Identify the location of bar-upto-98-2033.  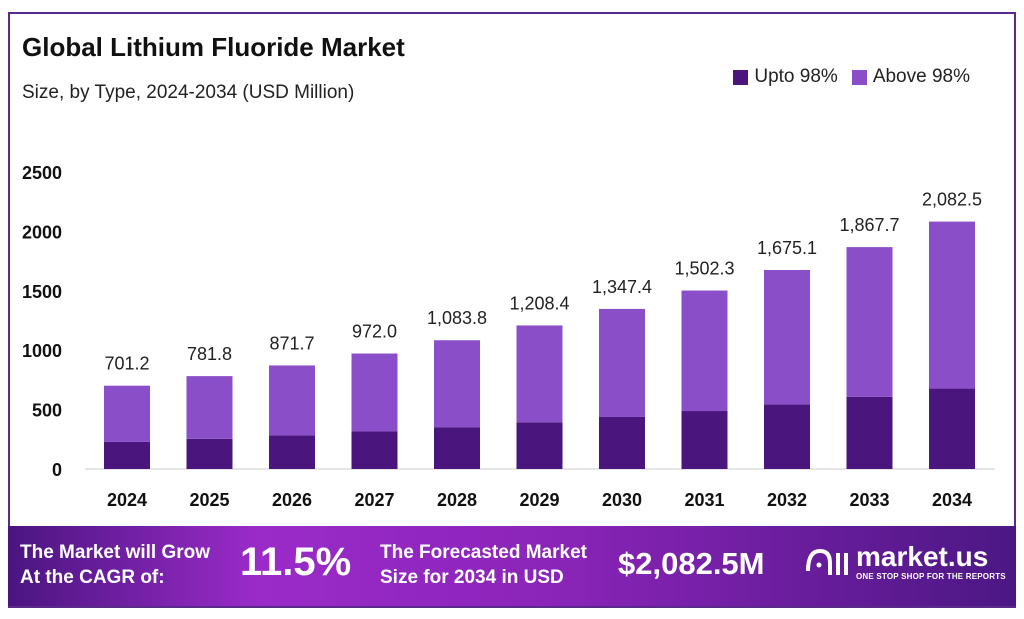
(869, 432).